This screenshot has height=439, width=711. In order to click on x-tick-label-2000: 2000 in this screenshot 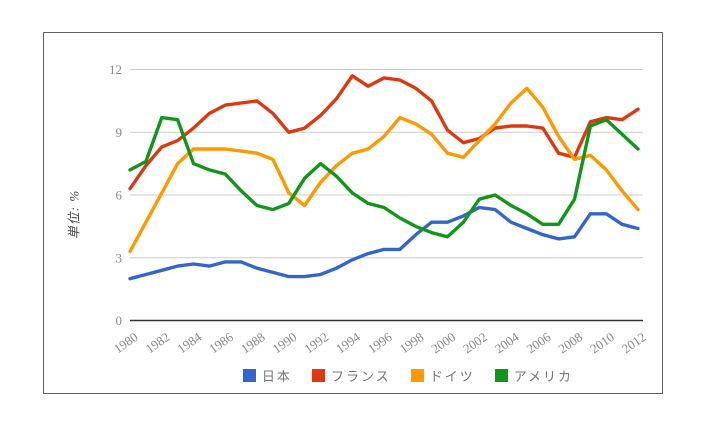, I will do `click(443, 342)`.